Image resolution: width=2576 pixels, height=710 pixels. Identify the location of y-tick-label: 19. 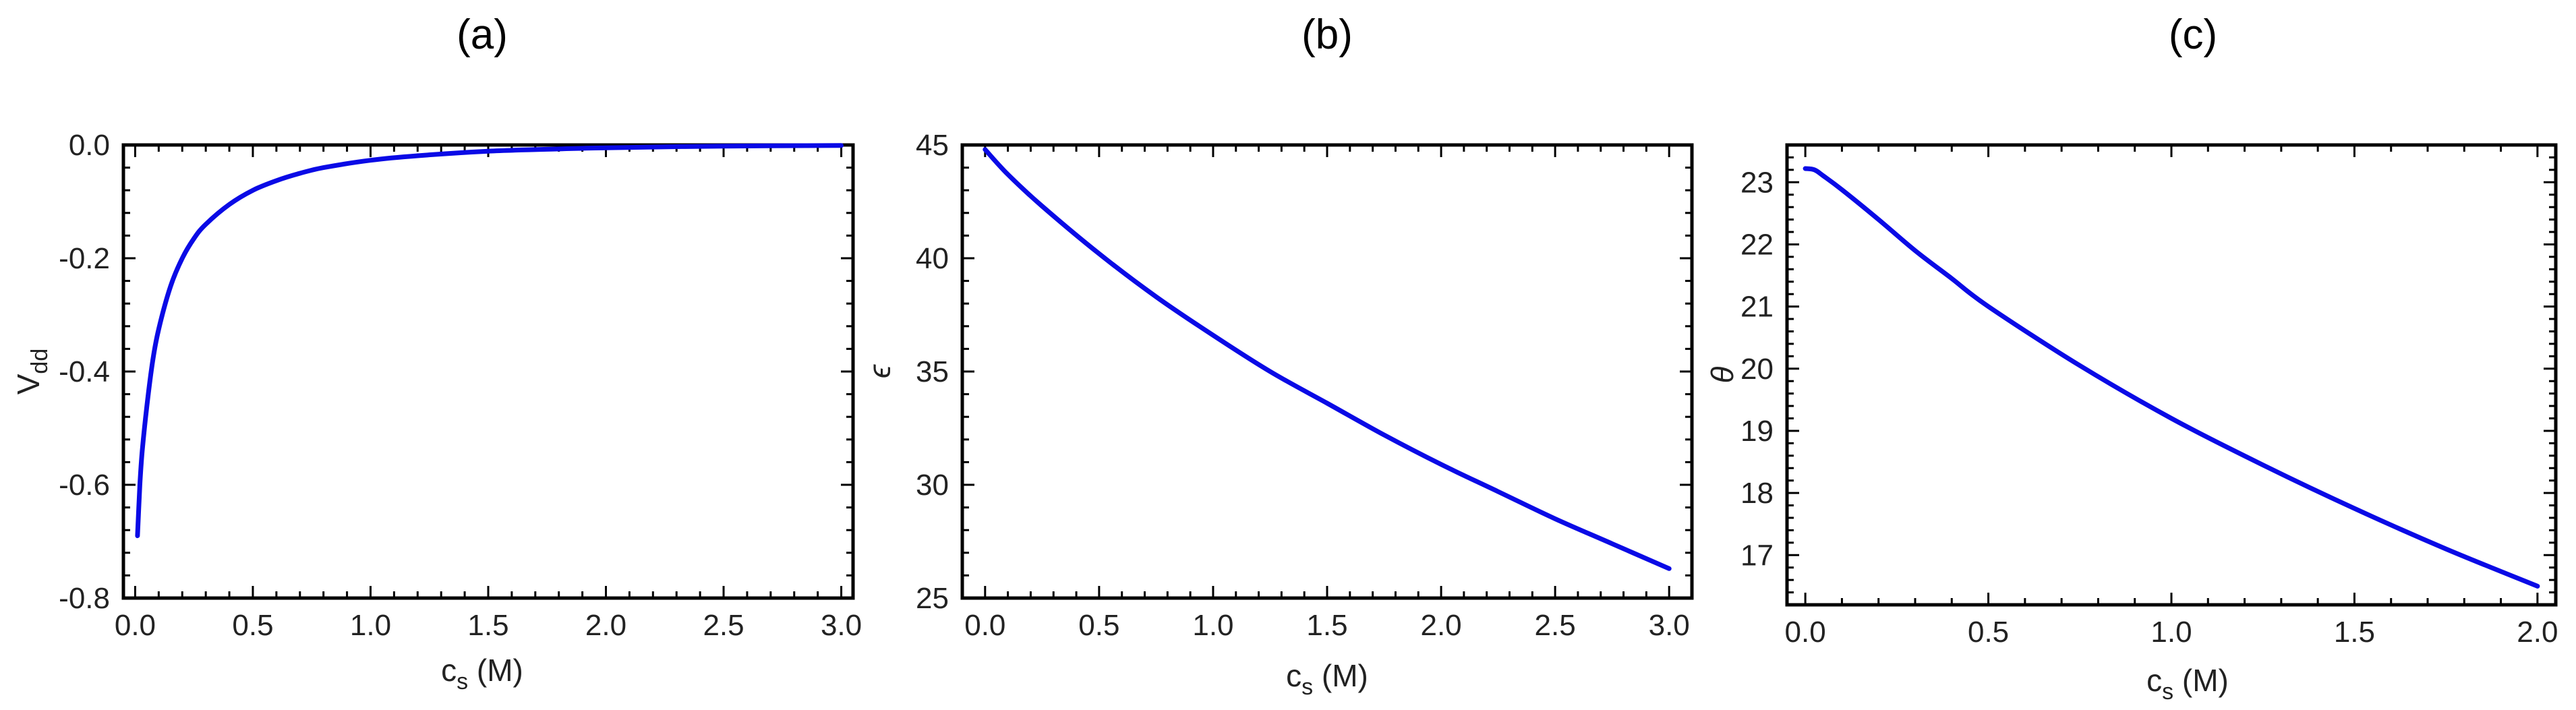
(1757, 431).